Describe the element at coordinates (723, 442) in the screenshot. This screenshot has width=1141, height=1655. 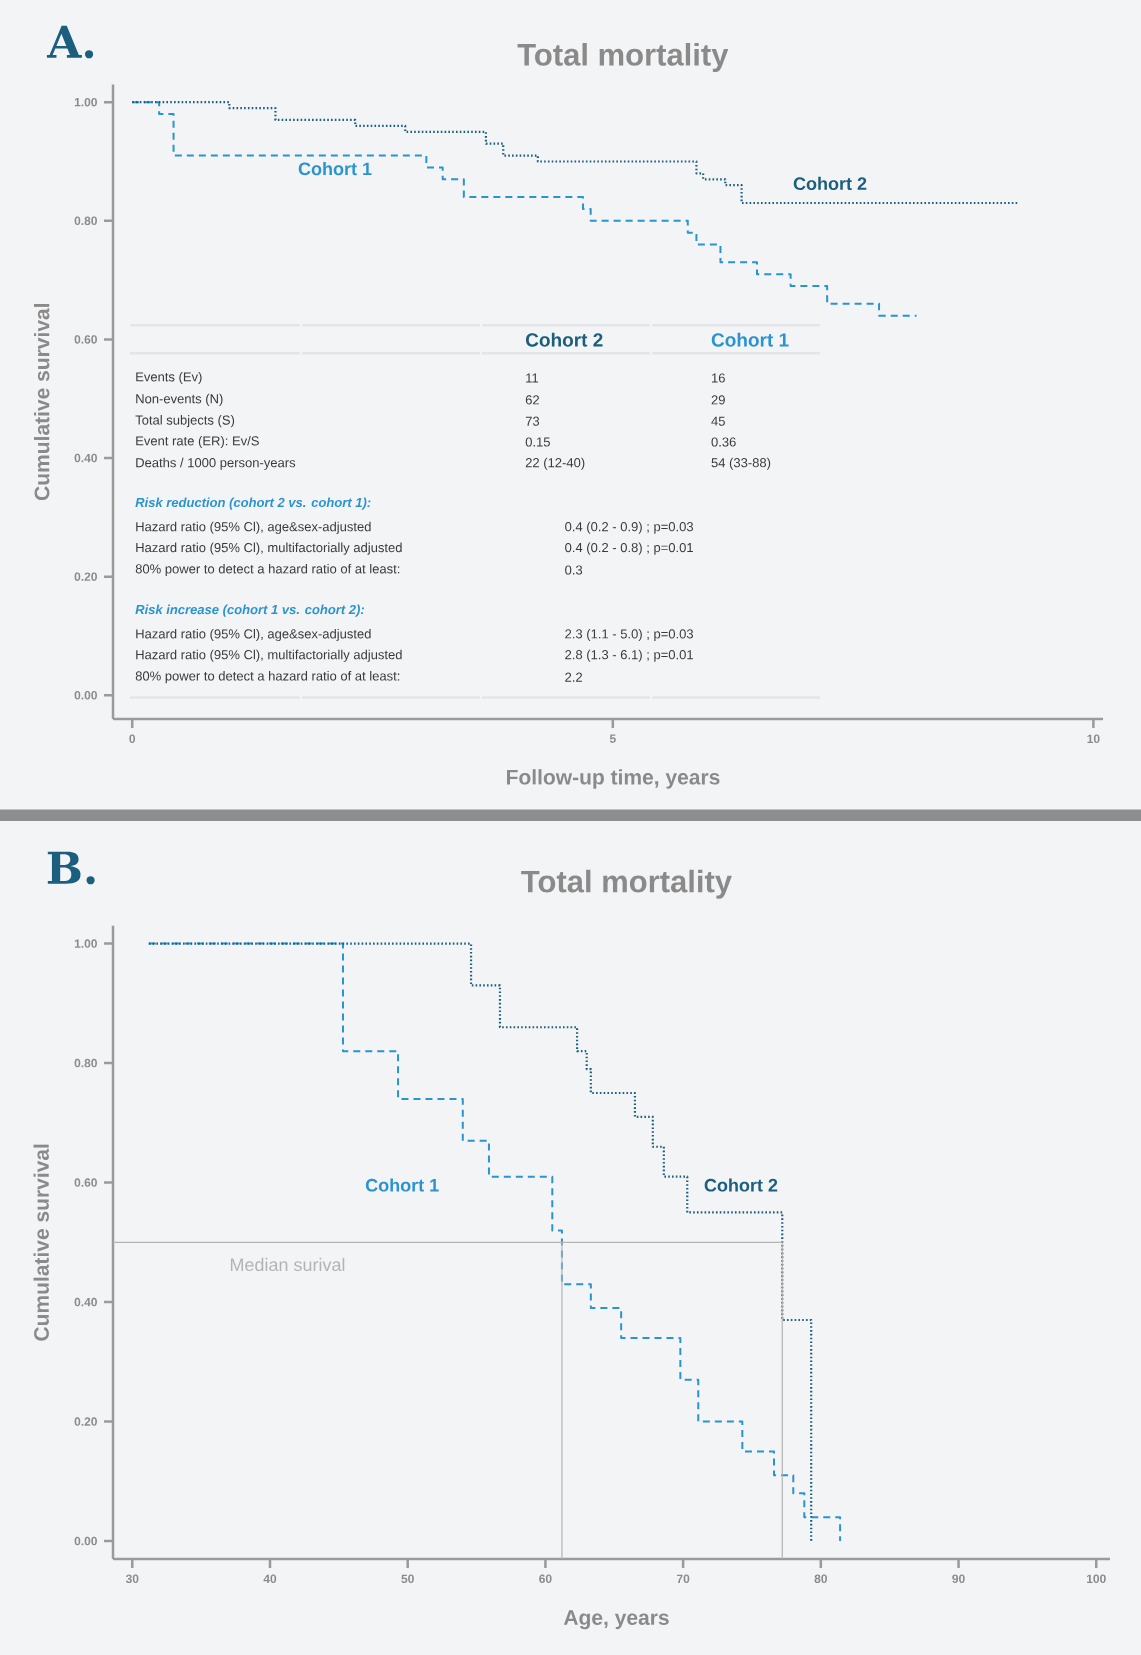
I see `annotation: 0.36` at that location.